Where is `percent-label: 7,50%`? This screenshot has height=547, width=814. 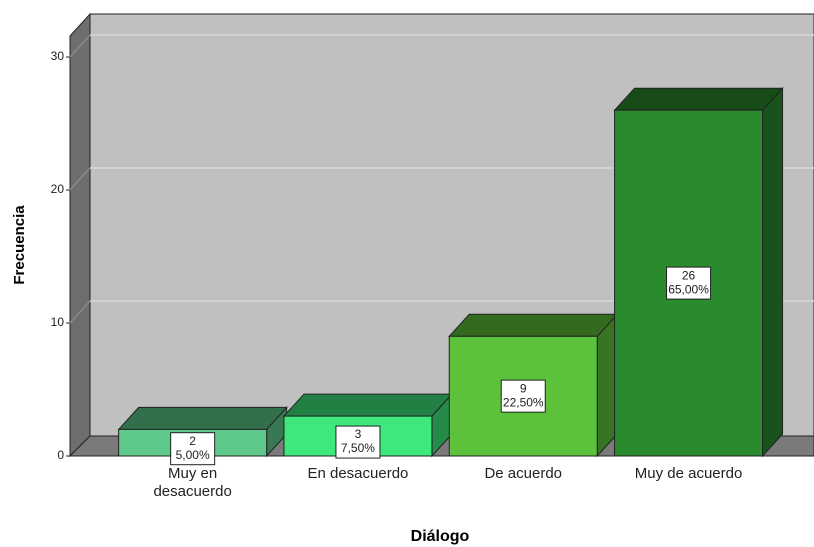
percent-label: 7,50% is located at coordinates (358, 448).